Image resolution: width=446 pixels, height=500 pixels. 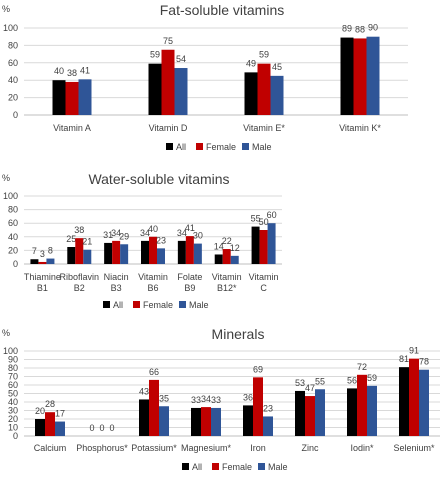 What do you see at coordinates (251, 63) in the screenshot?
I see `data-label: 49` at bounding box center [251, 63].